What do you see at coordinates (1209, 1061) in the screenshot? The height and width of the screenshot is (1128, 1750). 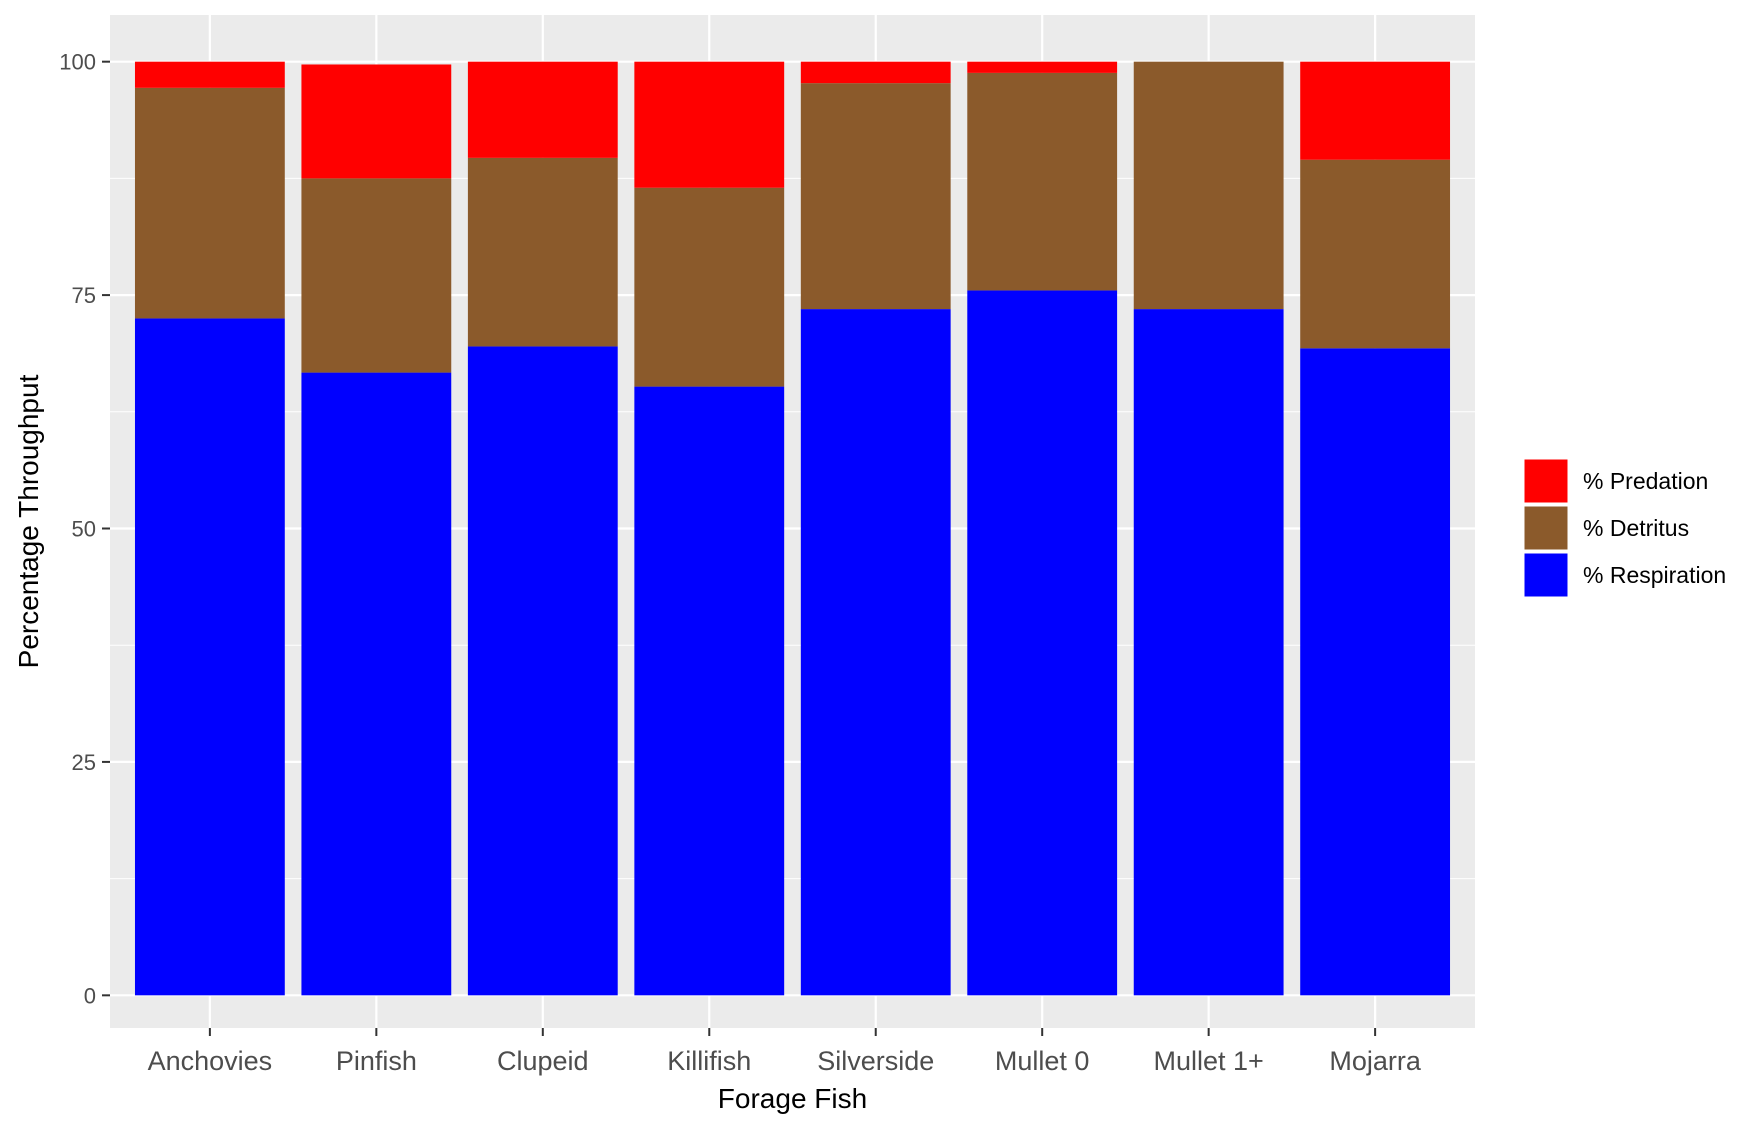 I see `x-tick-label: Mullet 1+` at bounding box center [1209, 1061].